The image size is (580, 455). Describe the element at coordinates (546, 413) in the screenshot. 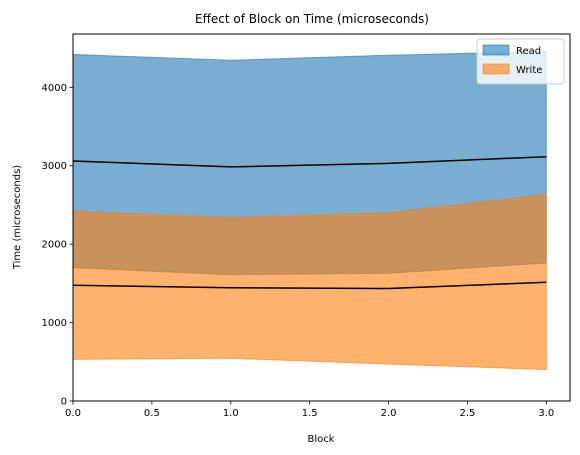

I see `x-tick-label: 3.0` at that location.